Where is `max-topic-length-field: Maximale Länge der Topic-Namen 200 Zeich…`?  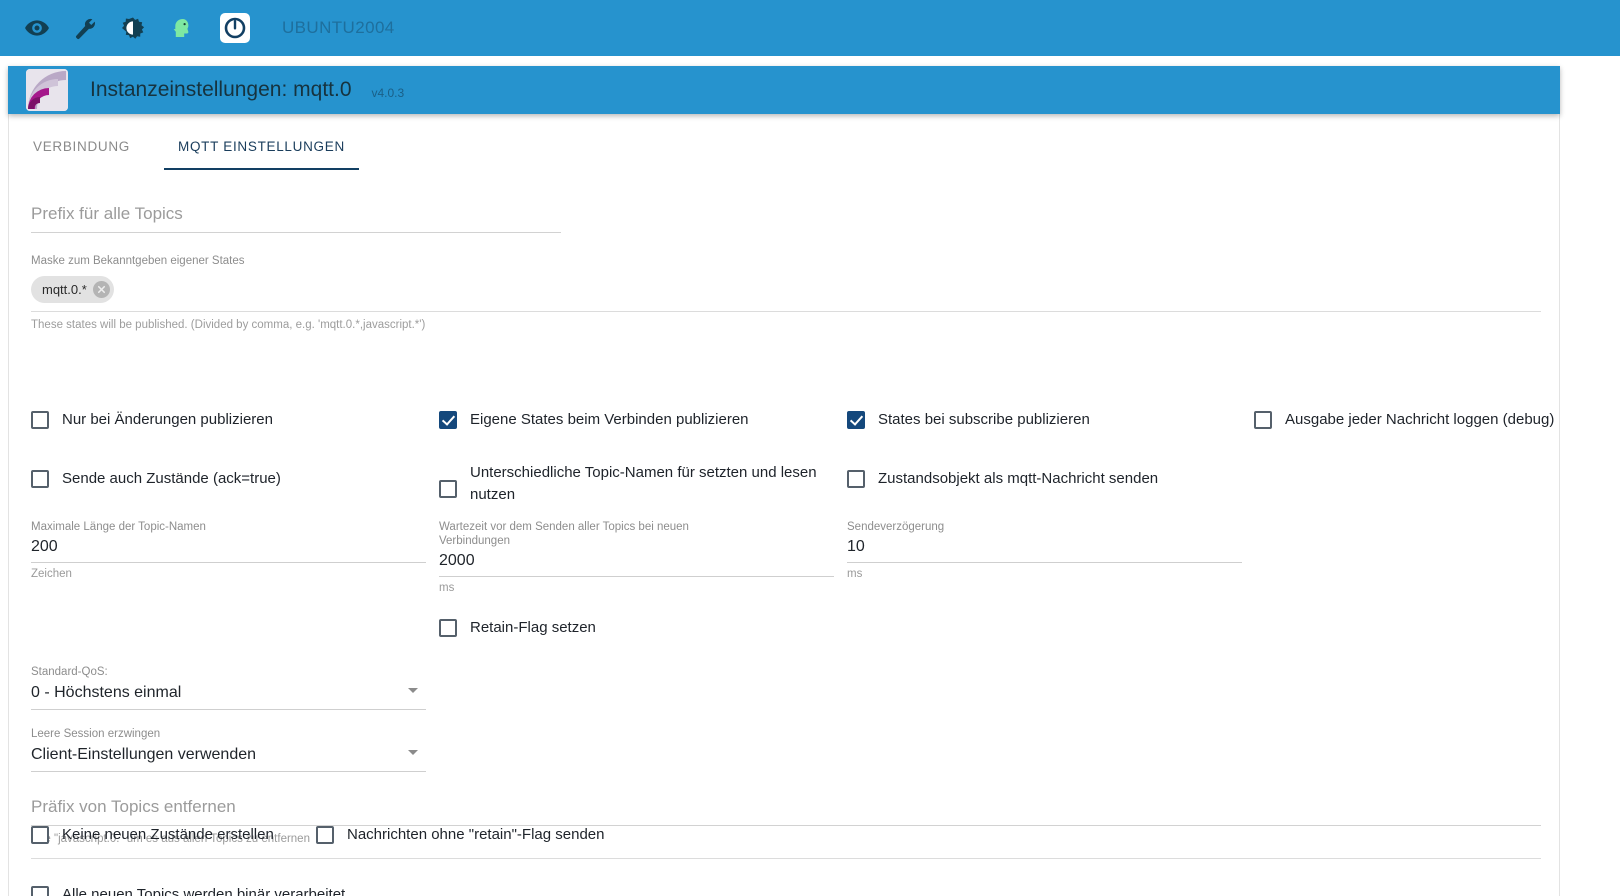
max-topic-length-field: Maximale Länge der Topic-Namen 200 Zeich… is located at coordinates (228, 550).